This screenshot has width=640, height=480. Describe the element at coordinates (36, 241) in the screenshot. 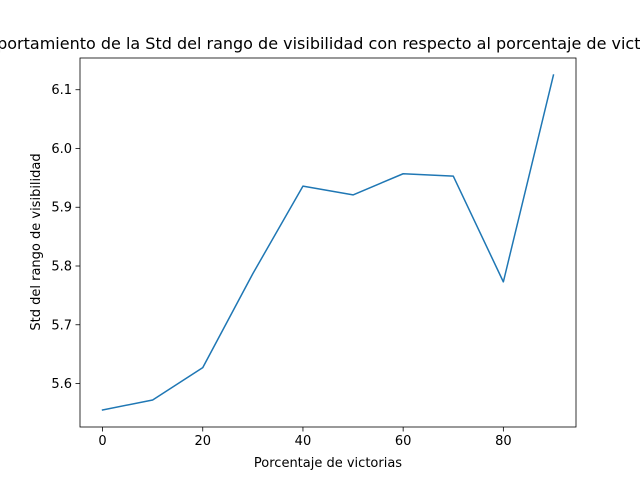

I see `y-axis-label: Std del rango de visibilidad` at that location.